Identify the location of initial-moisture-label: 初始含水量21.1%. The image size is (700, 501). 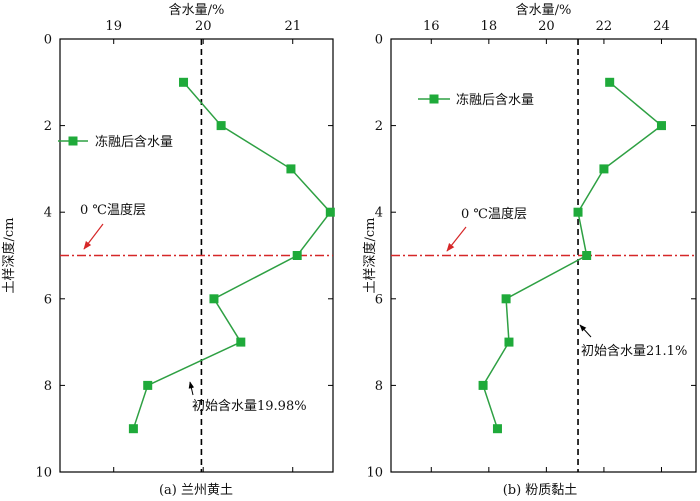
(634, 351).